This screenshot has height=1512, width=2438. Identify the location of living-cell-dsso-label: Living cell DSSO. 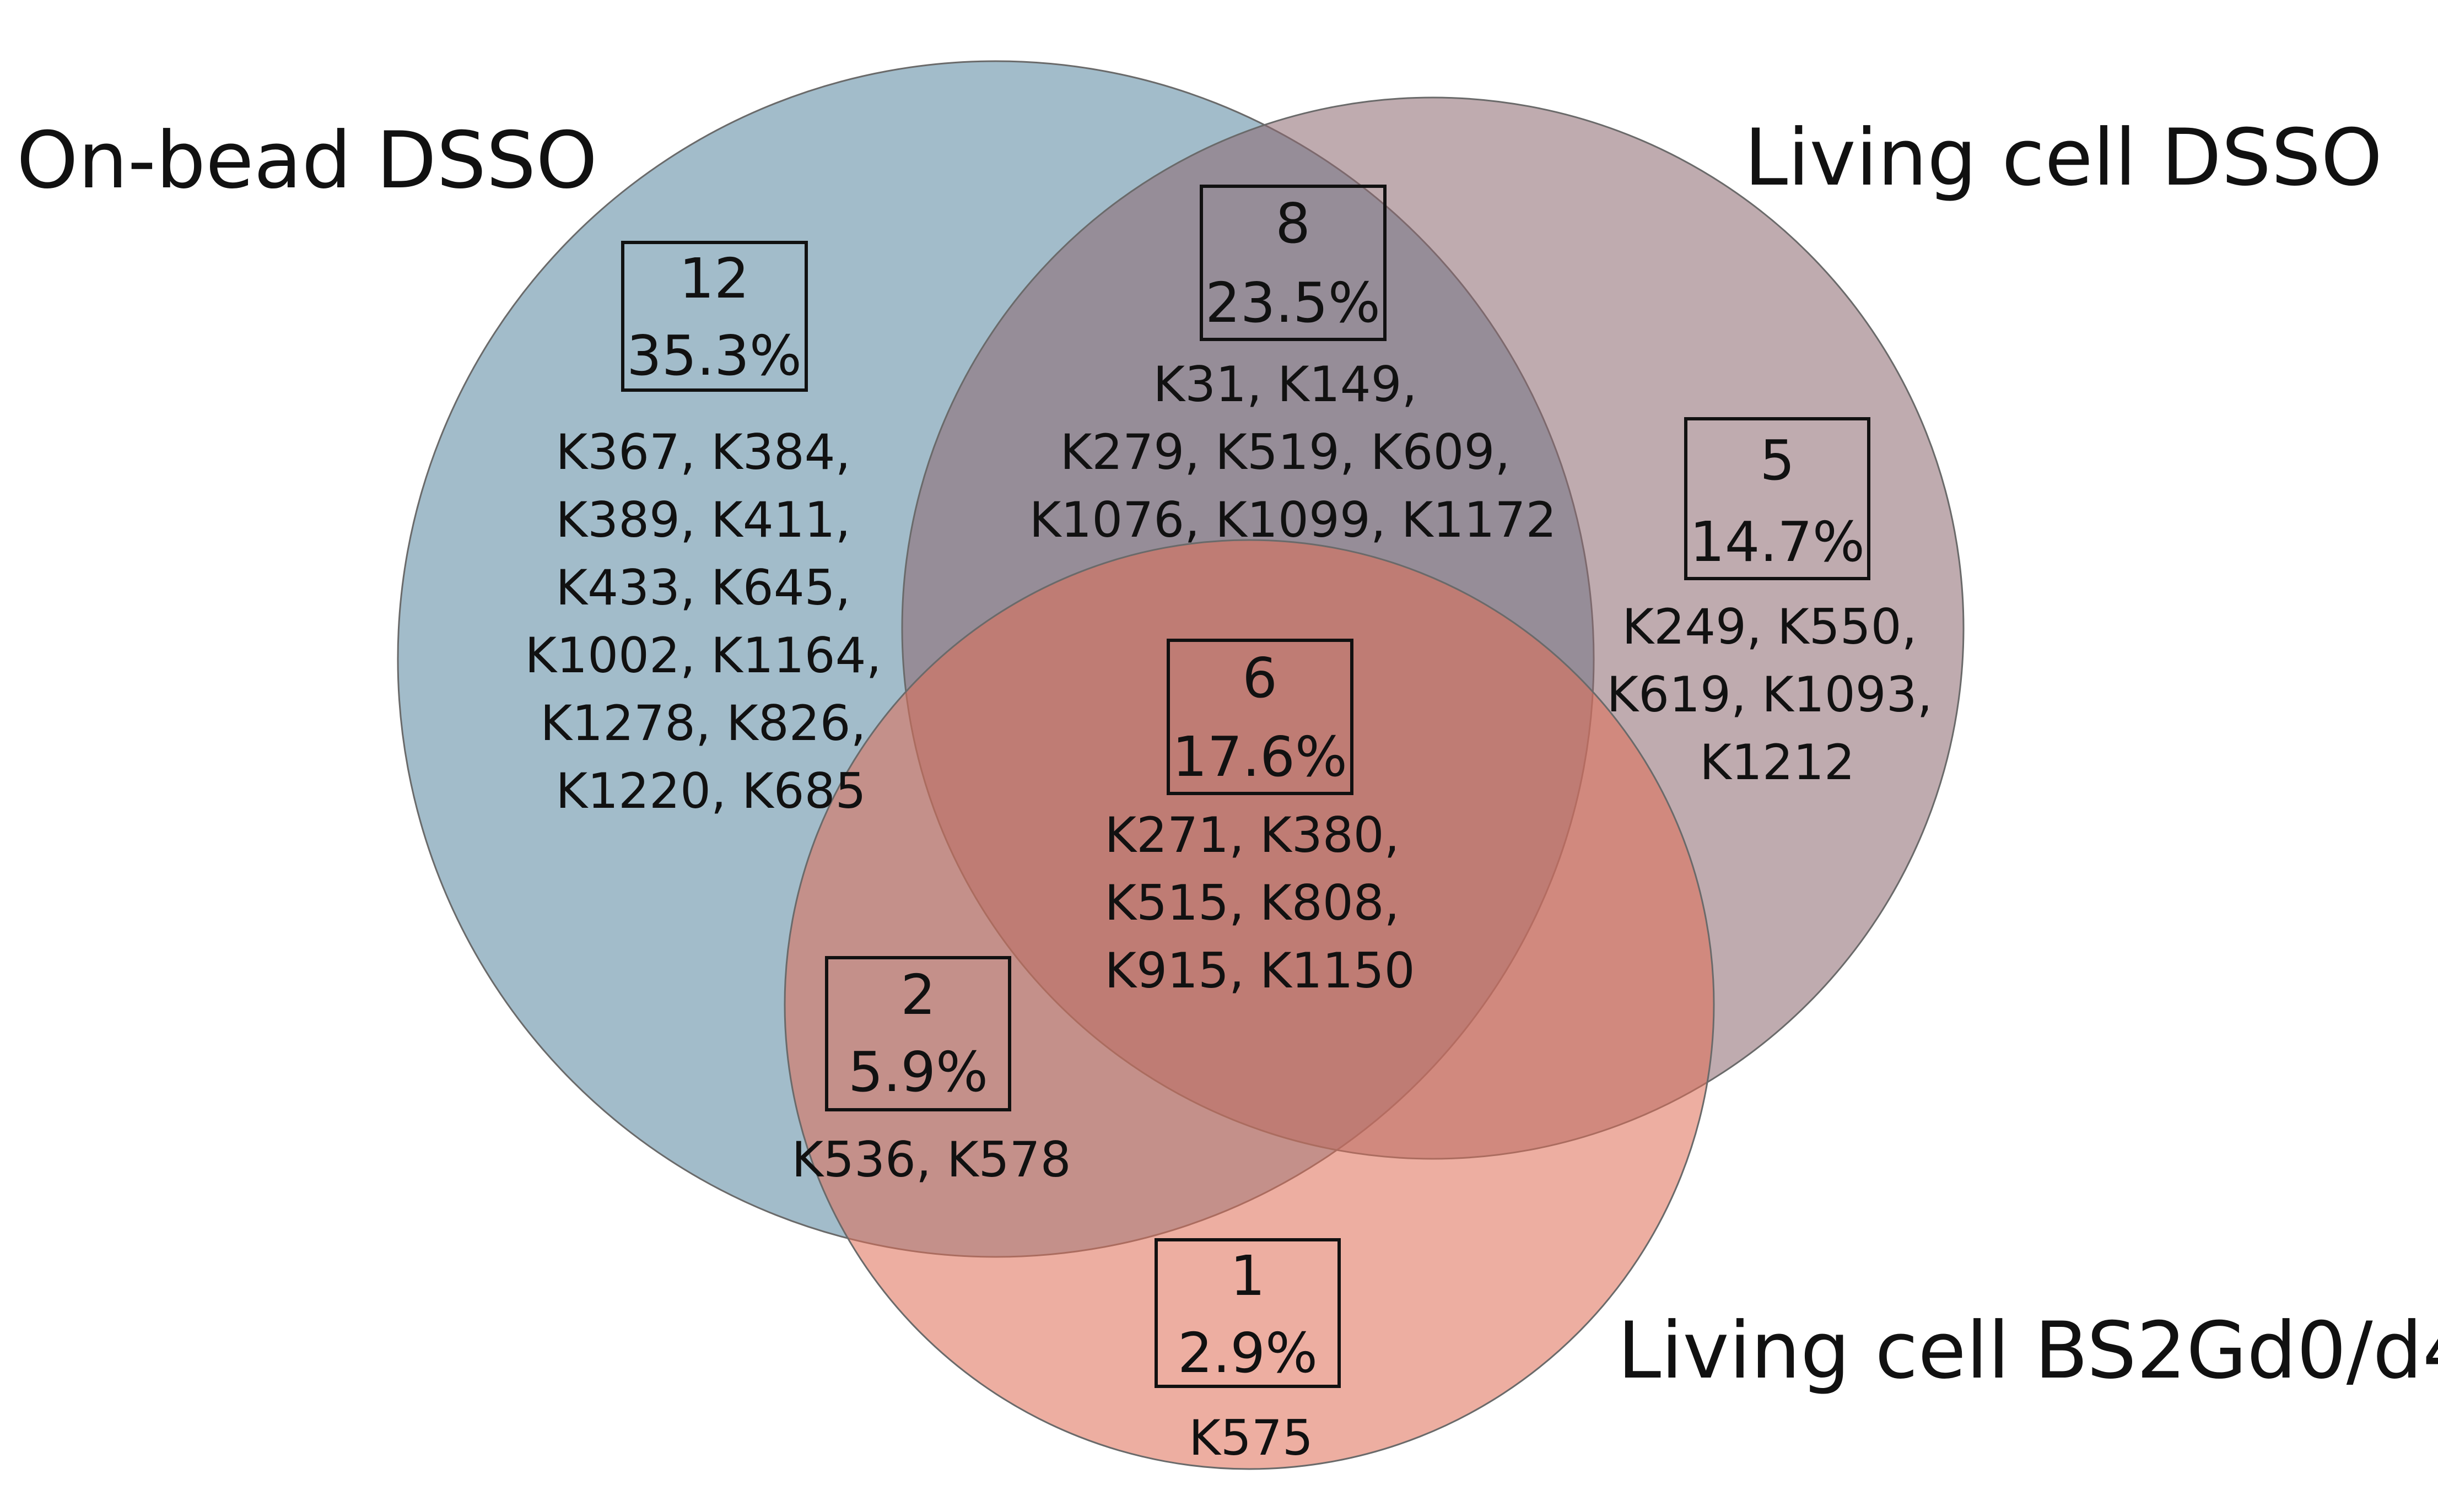
(2063, 157).